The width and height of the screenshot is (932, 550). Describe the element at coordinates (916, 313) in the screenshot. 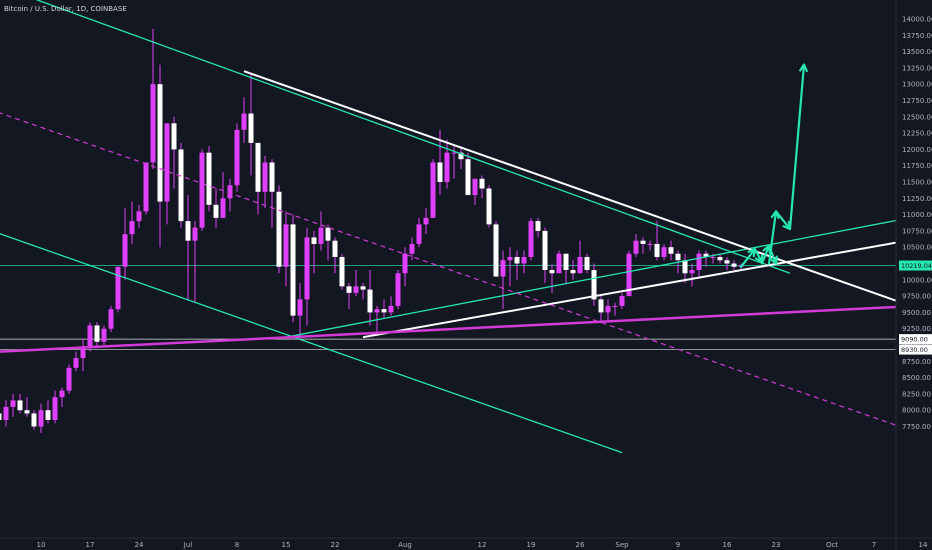

I see `price-tick-label: 9500.00` at that location.